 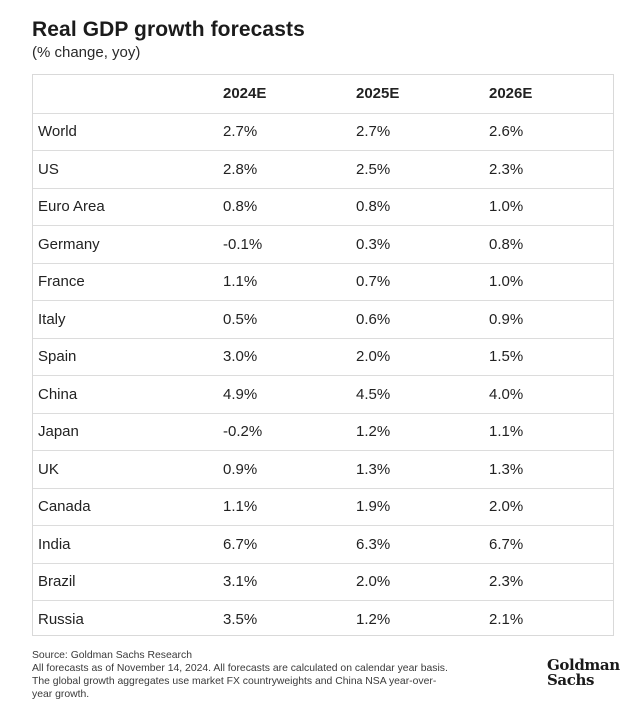 What do you see at coordinates (413, 507) in the screenshot?
I see `growth-value-cell: 1.9%` at bounding box center [413, 507].